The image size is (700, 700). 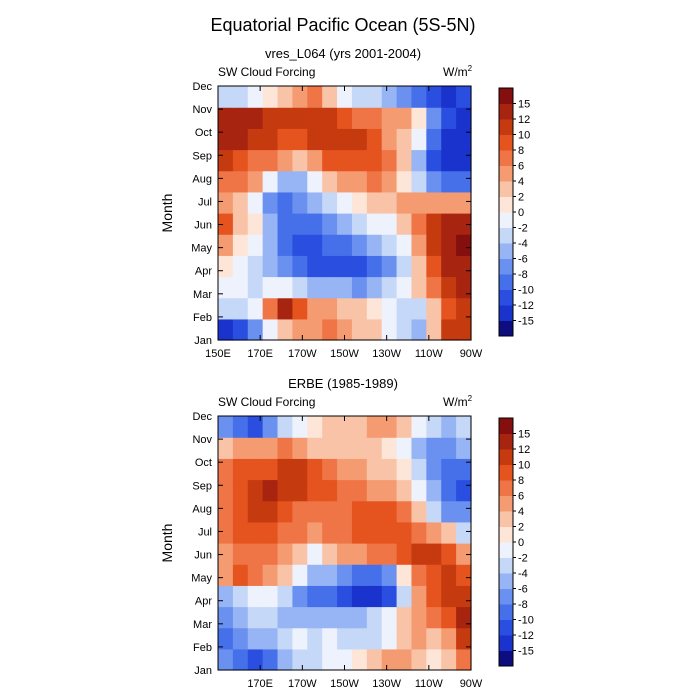 I want to click on x-tick-label: 150E, so click(x=218, y=354).